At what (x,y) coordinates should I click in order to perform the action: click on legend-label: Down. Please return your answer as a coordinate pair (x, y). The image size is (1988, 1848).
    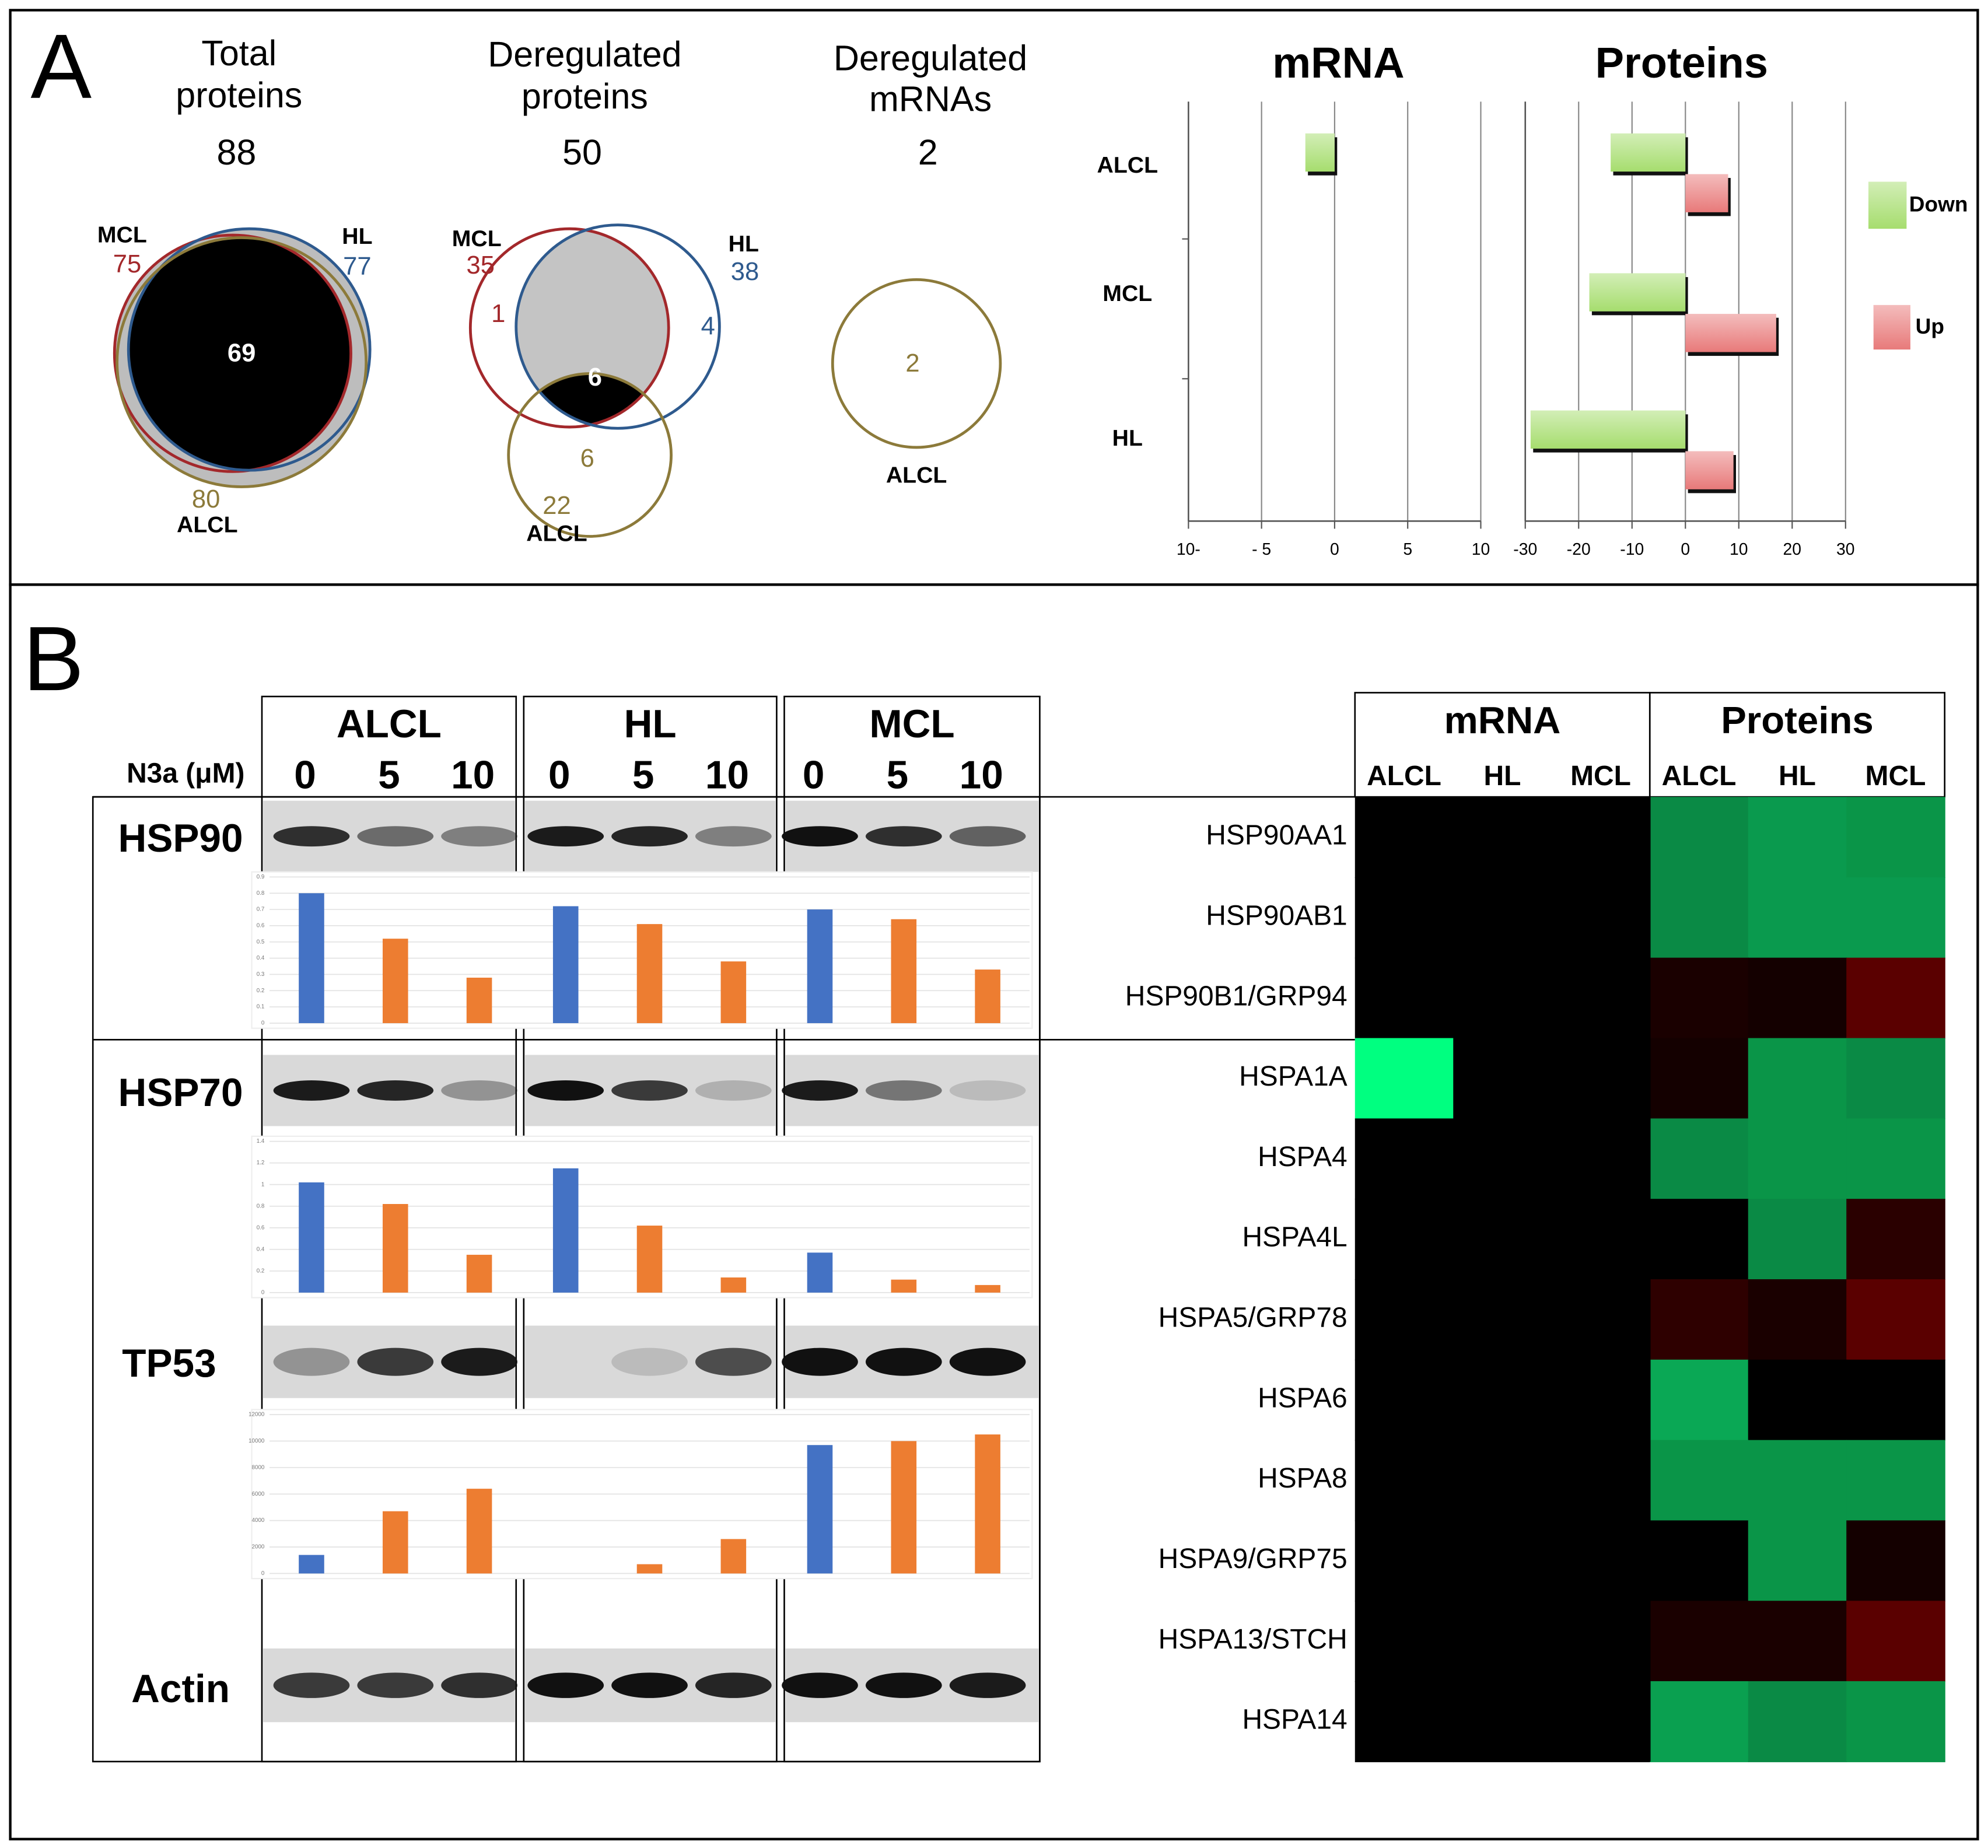
    Looking at the image, I should click on (1938, 204).